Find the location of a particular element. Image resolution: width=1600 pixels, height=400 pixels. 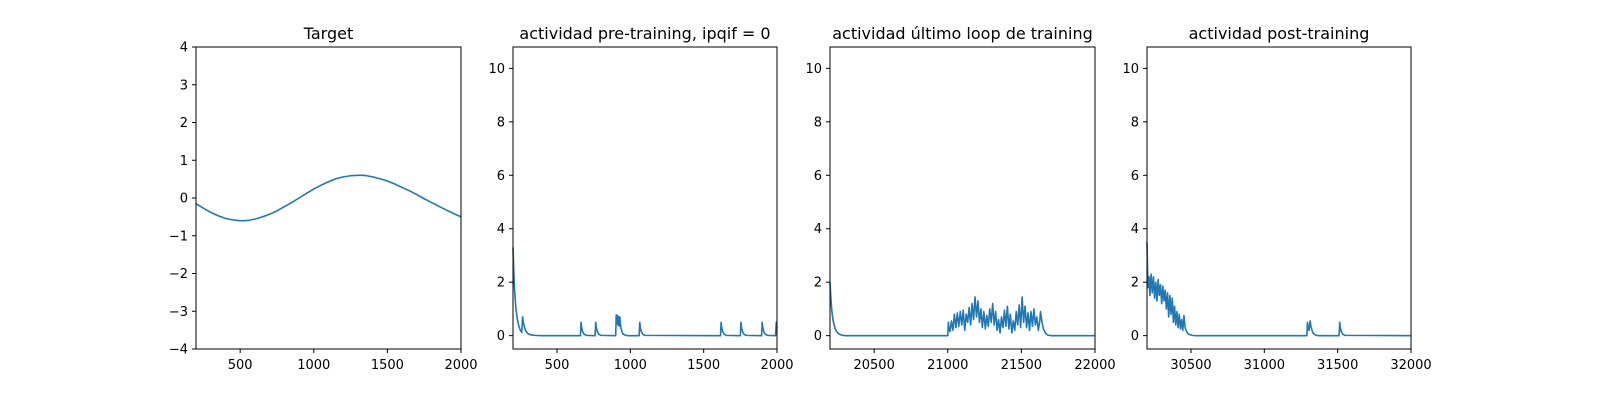

x-tick-label: 22000 is located at coordinates (1094, 365).